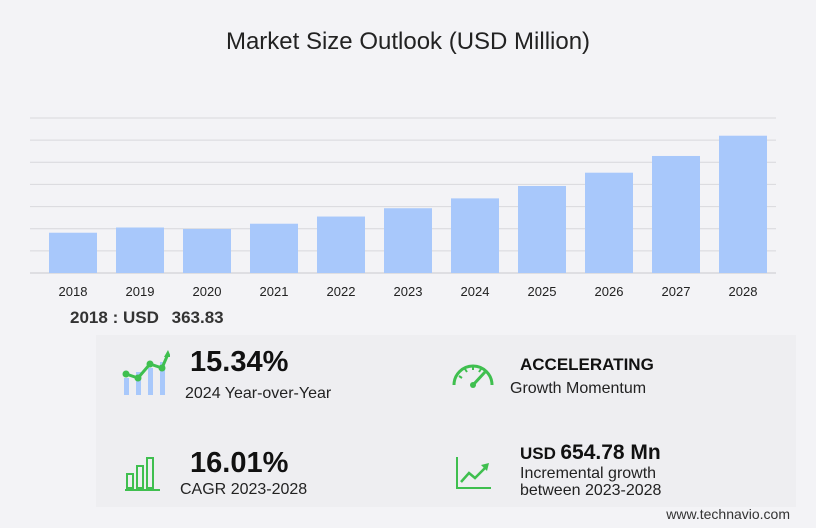 The width and height of the screenshot is (816, 528). Describe the element at coordinates (408, 41) in the screenshot. I see `chart-title: Market Size Outlook (USD Million)` at that location.